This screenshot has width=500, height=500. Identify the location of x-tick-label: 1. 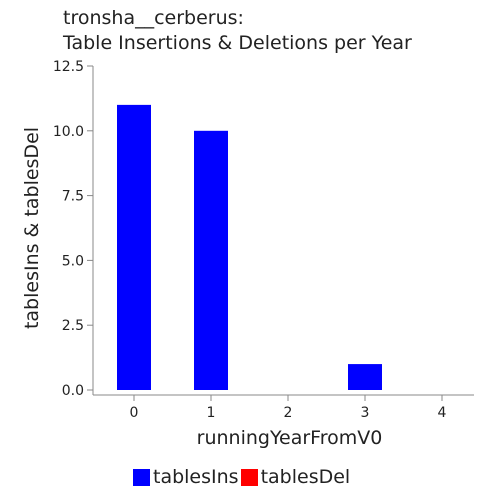
(211, 413).